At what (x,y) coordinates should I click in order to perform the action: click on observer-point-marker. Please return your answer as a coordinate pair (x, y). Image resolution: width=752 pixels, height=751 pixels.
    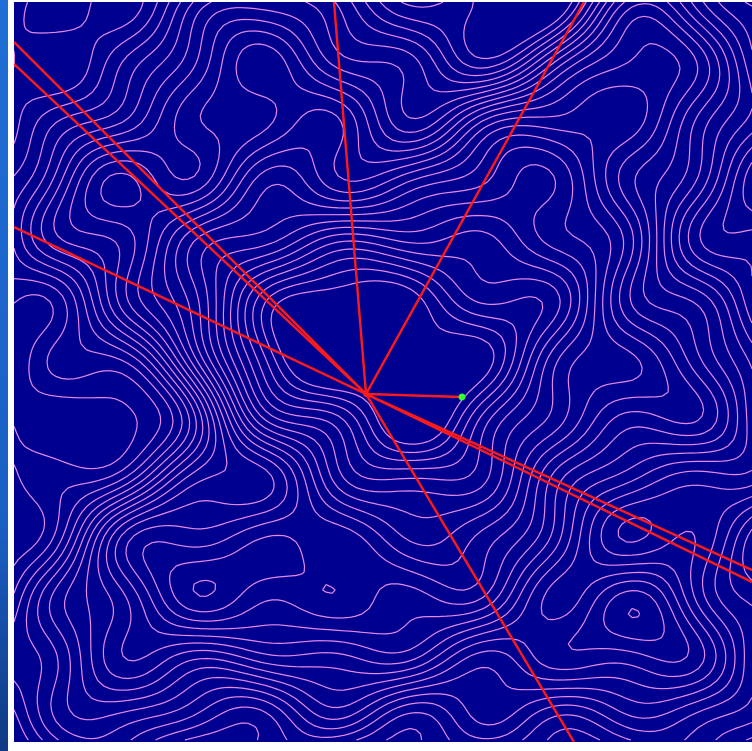
    Looking at the image, I should click on (366, 394).